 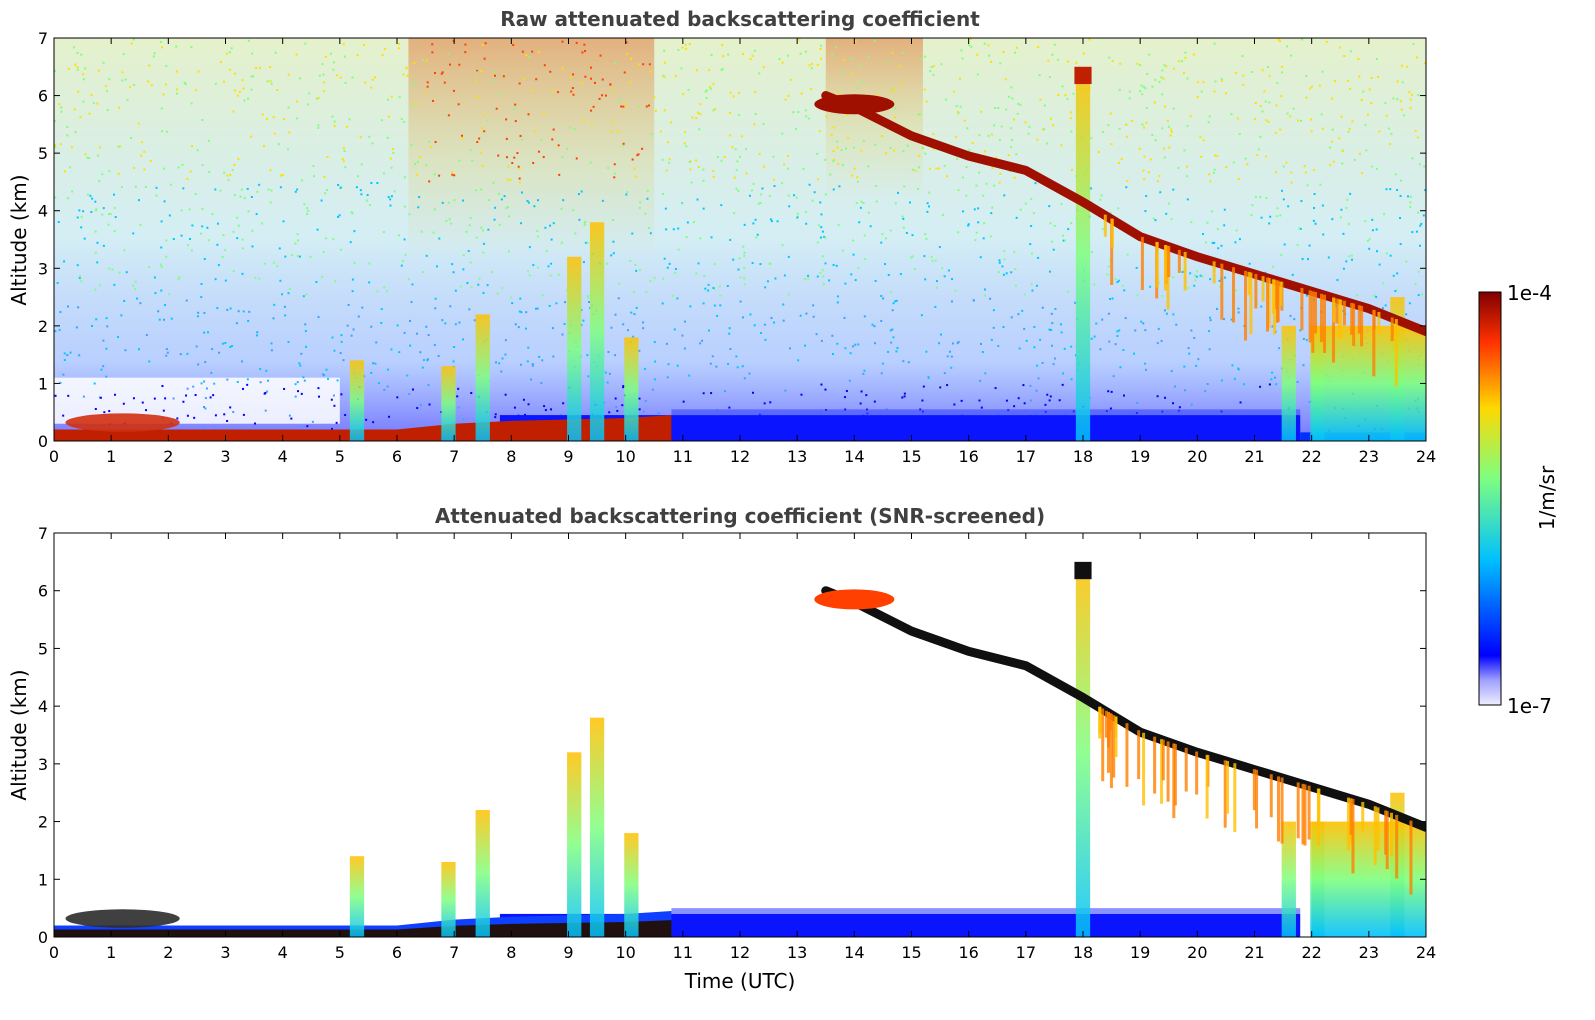 What do you see at coordinates (340, 952) in the screenshot?
I see `x-tick-label: 5` at bounding box center [340, 952].